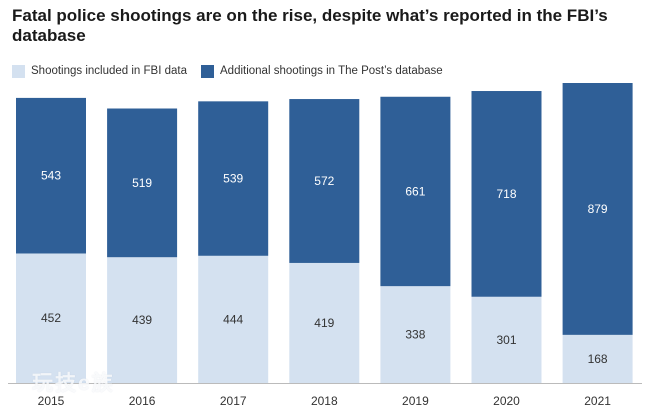 The image size is (650, 417). Describe the element at coordinates (324, 401) in the screenshot. I see `x-tick-label: 2018` at that location.